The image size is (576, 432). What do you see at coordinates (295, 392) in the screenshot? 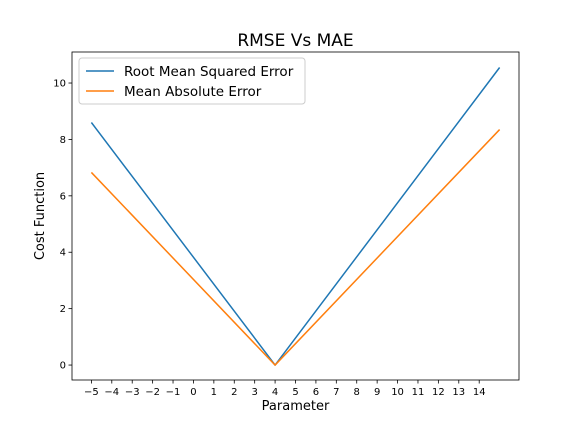
I see `x-tick-label: 5` at bounding box center [295, 392].